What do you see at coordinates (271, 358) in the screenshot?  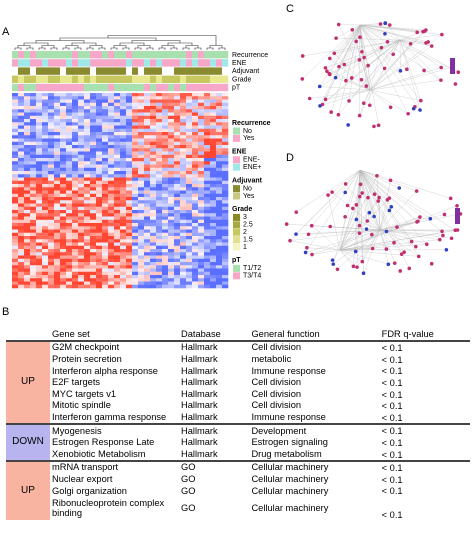 I see `table-cell: metabolic` at bounding box center [271, 358].